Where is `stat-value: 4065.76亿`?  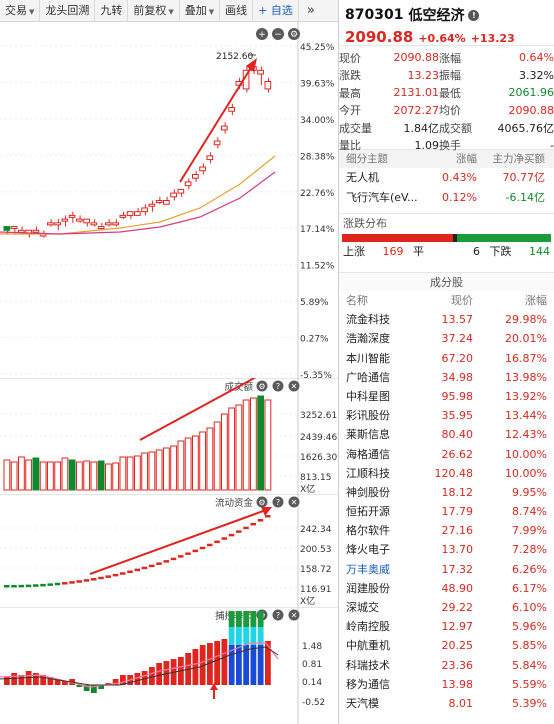
stat-value: 4065.76亿 is located at coordinates (525, 128).